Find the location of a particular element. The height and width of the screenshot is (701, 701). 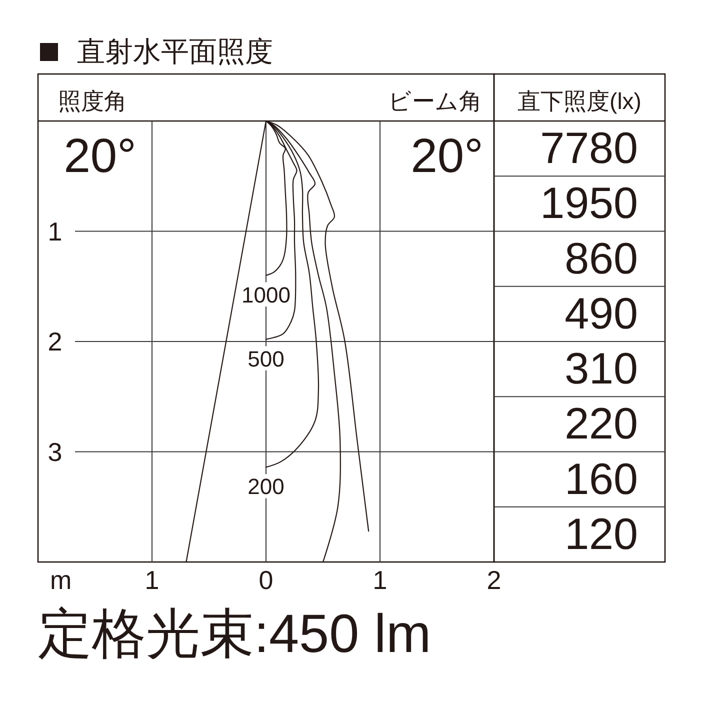

text: 照度角 is located at coordinates (92, 101).